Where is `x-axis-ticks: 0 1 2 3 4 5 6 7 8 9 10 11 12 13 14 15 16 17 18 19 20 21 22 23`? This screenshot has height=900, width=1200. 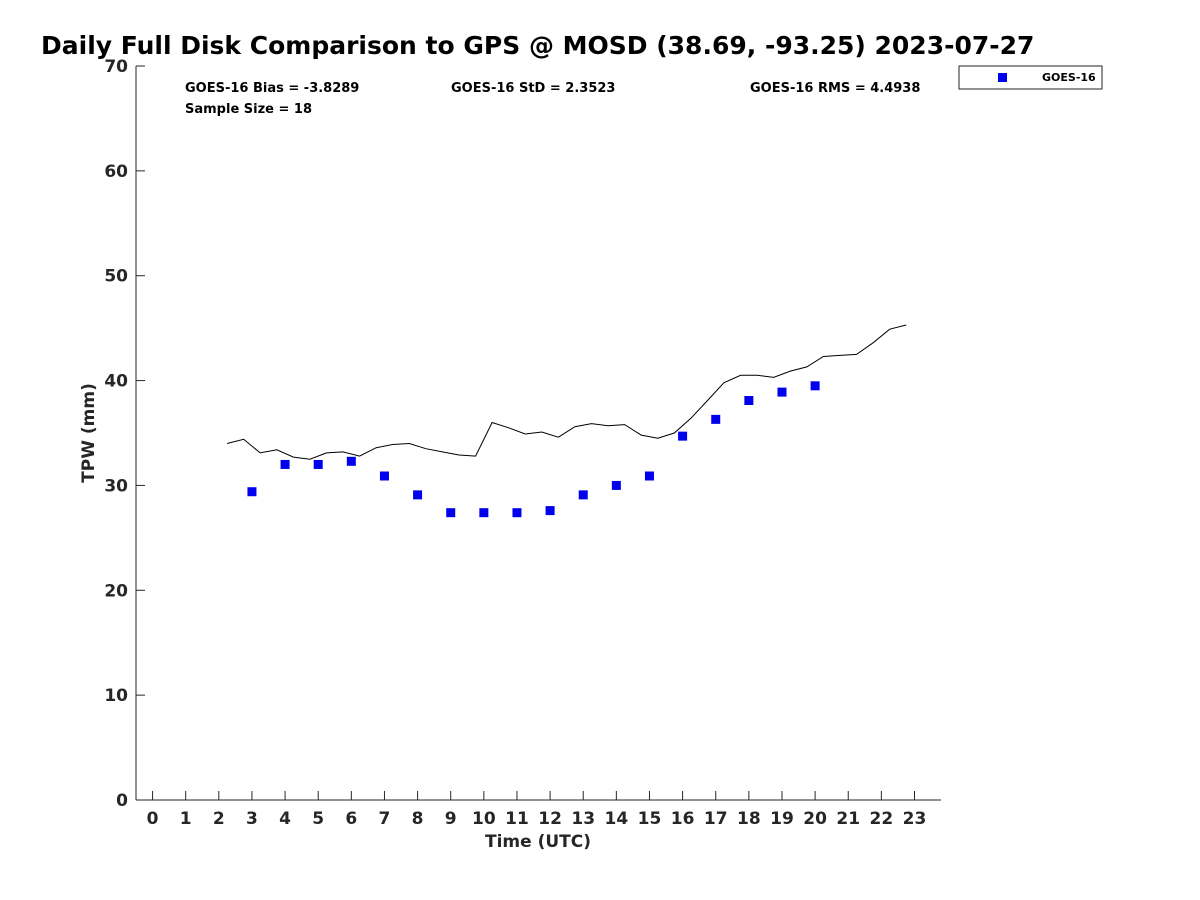
x-axis-ticks: 0 1 2 3 4 5 6 7 8 9 10 11 12 13 14 15 16 17 18 19 20 21 22 23 is located at coordinates (537, 810).